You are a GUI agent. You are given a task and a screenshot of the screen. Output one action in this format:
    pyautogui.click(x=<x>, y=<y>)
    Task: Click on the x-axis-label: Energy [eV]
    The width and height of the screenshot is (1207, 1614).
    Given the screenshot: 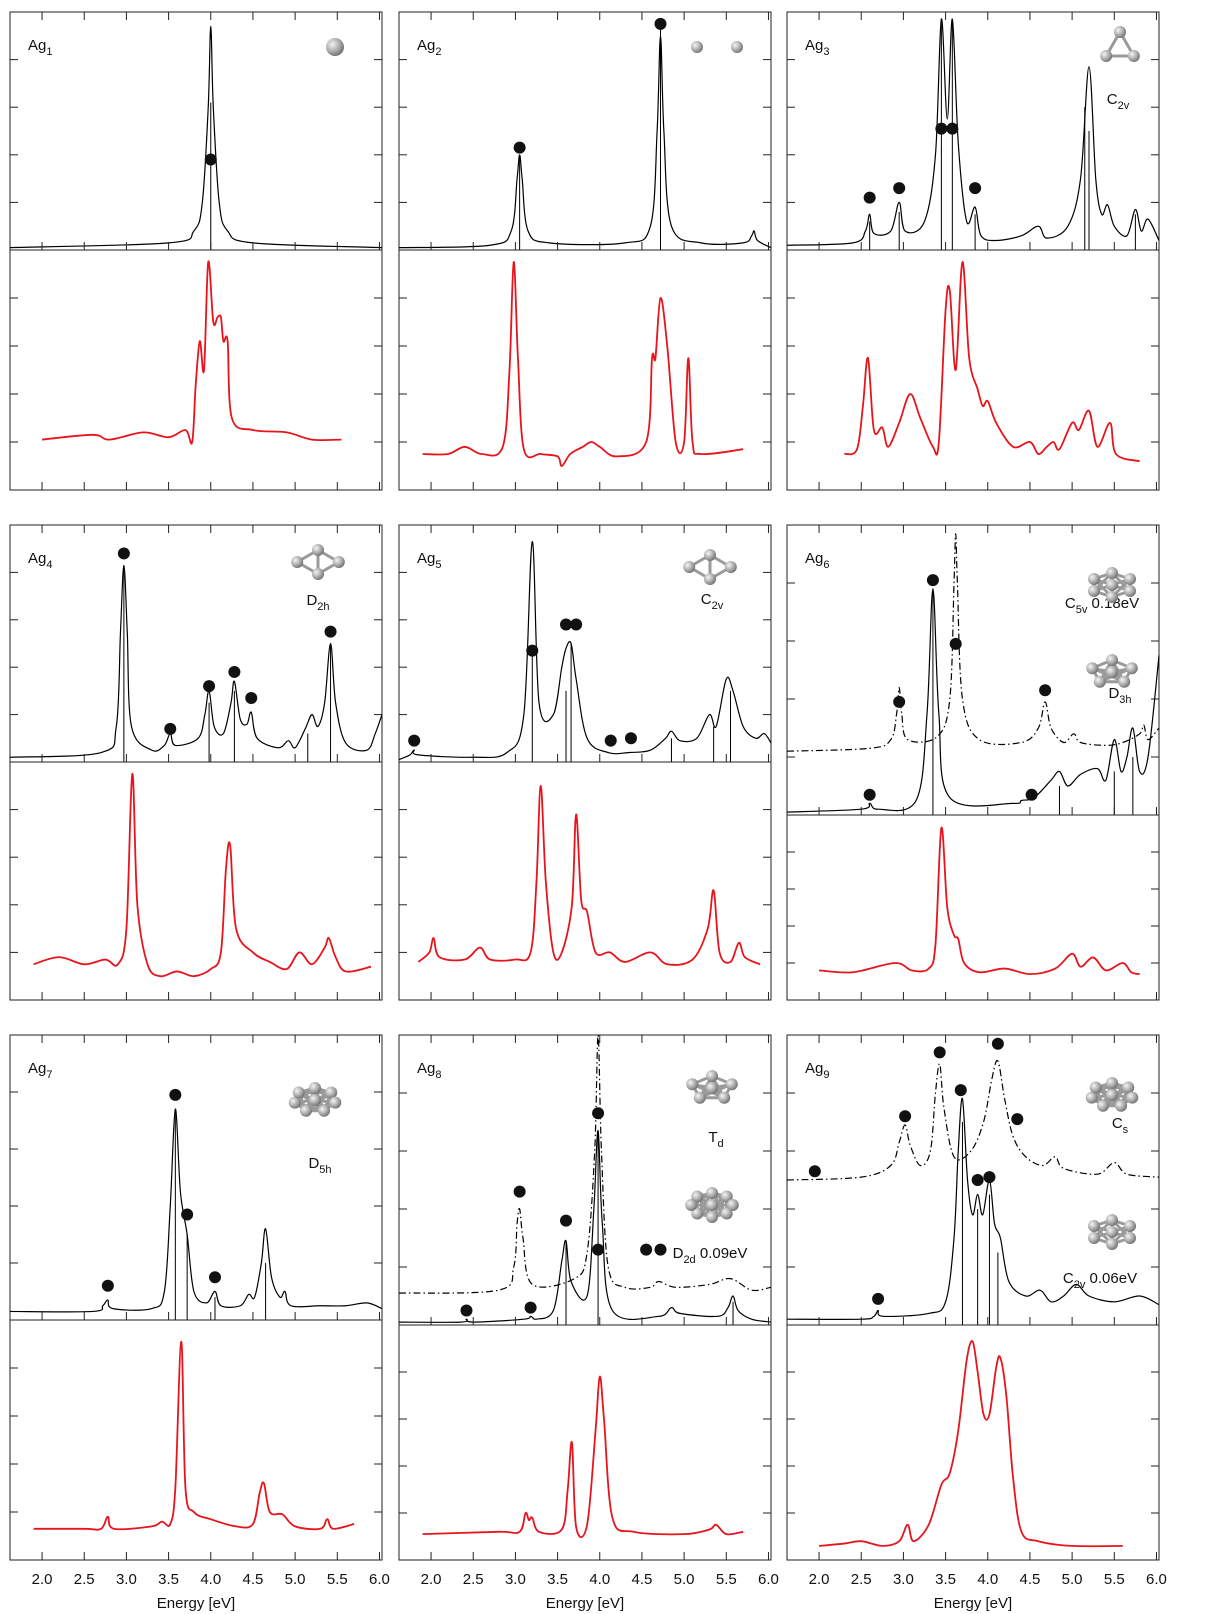 What is the action you would take?
    pyautogui.click(x=585, y=1603)
    